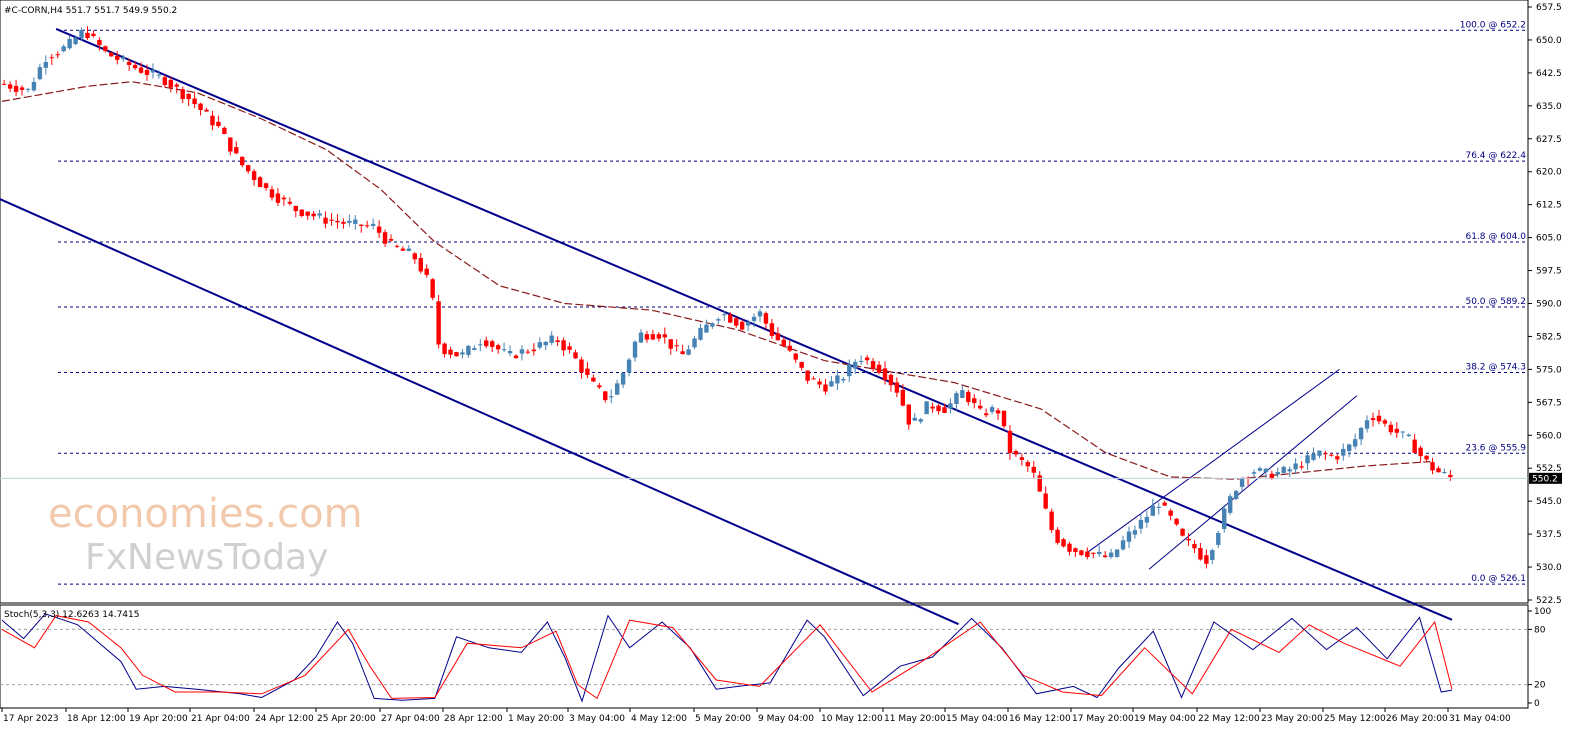 This screenshot has width=1596, height=747. What do you see at coordinates (1549, 206) in the screenshot?
I see `price-tick-label: 612.5` at bounding box center [1549, 206].